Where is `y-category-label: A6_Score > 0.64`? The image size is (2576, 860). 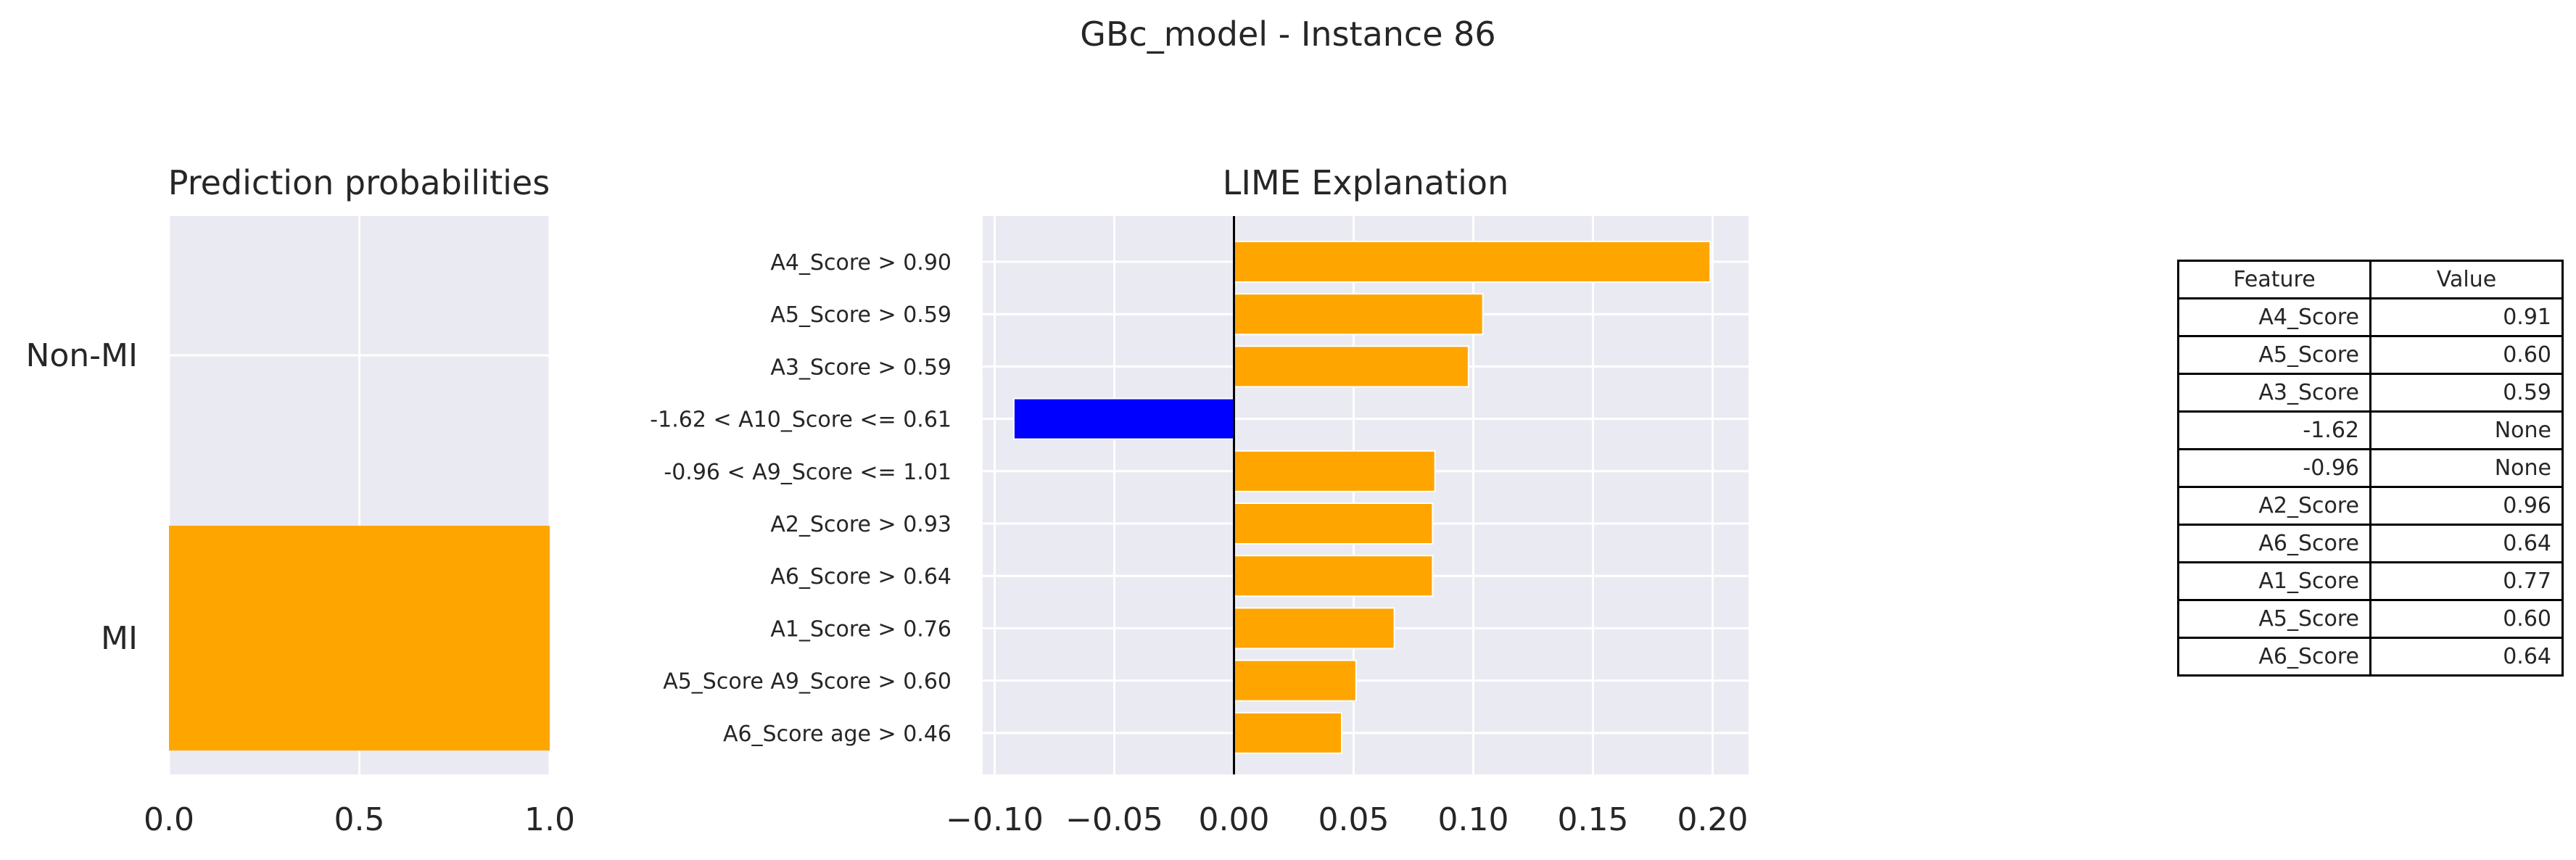
y-category-label: A6_Score > 0.64 is located at coordinates (860, 577).